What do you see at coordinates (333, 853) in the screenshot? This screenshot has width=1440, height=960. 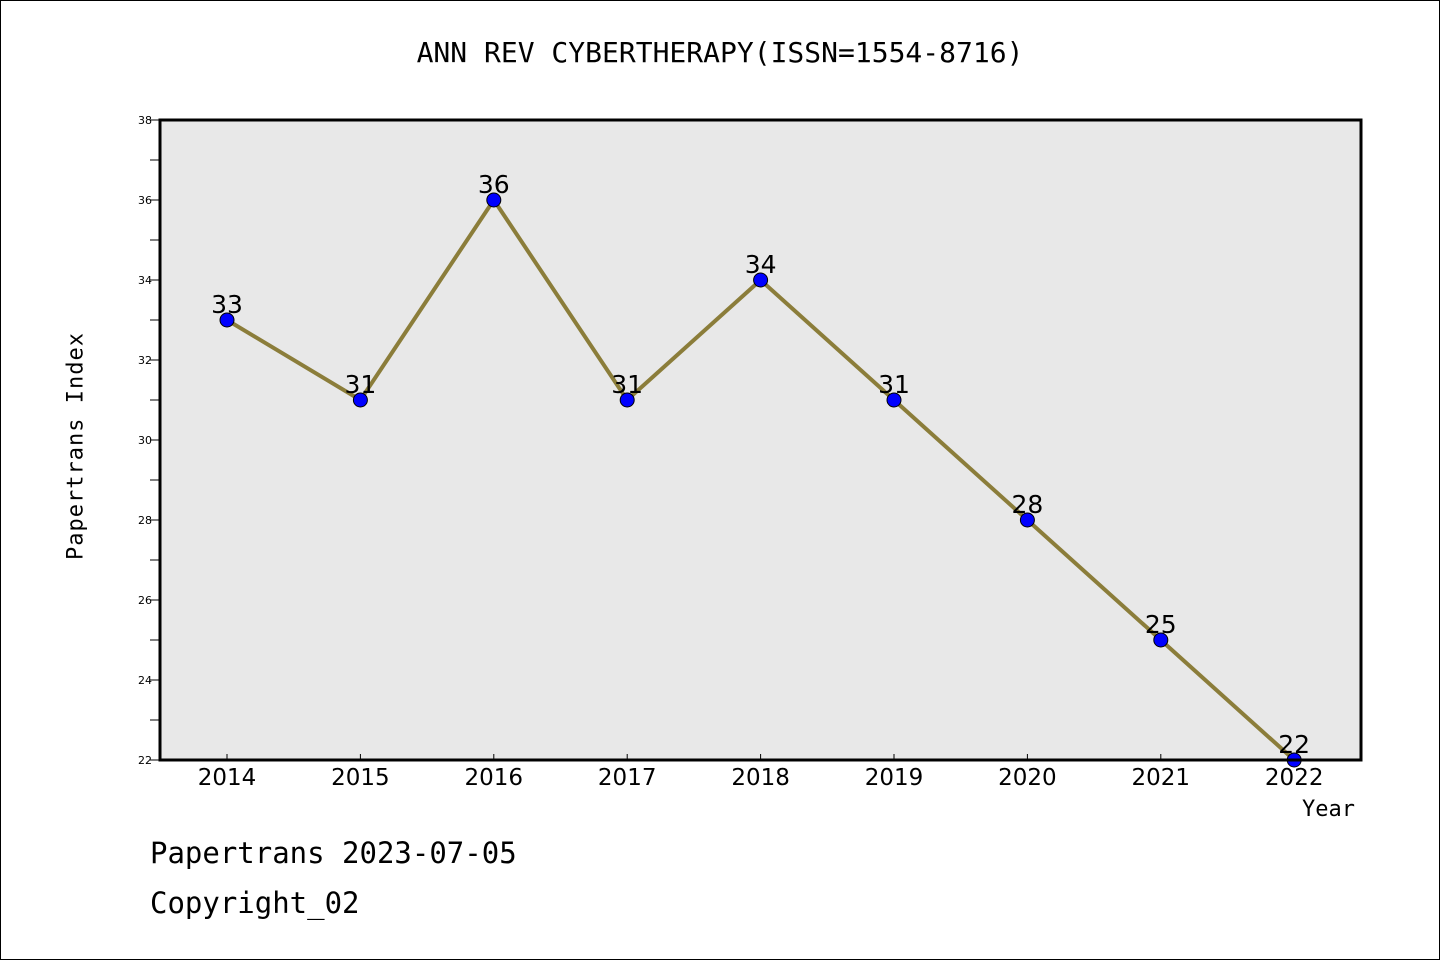 I see `footer-date-line: Papertrans 2023-07-05` at bounding box center [333, 853].